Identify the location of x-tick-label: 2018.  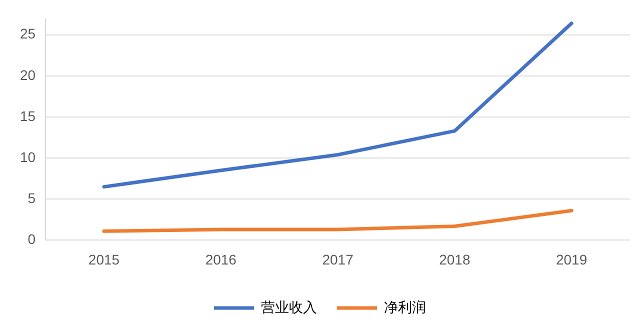
(454, 259).